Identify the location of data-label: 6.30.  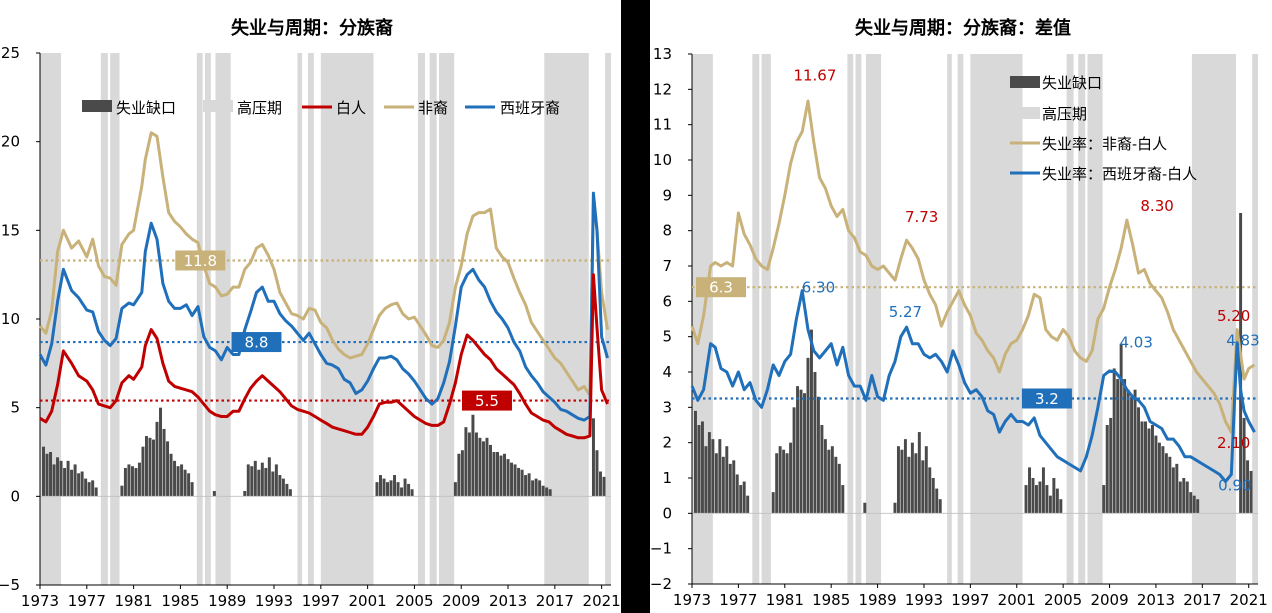
(818, 288).